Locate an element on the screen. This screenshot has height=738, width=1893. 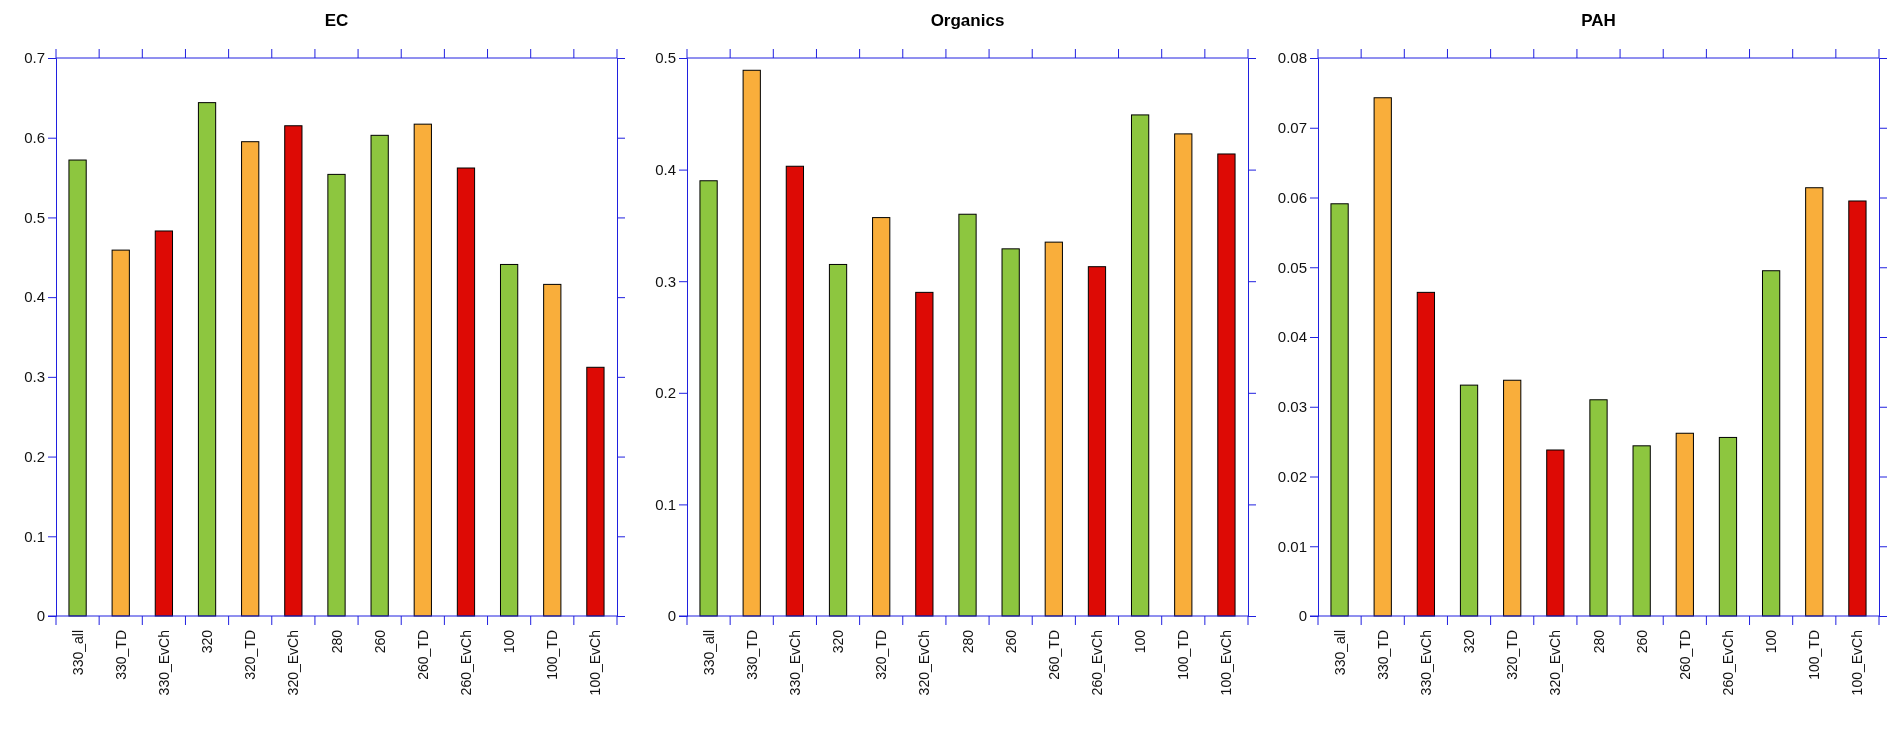
y-tick-label: 0.02 is located at coordinates (1292, 476).